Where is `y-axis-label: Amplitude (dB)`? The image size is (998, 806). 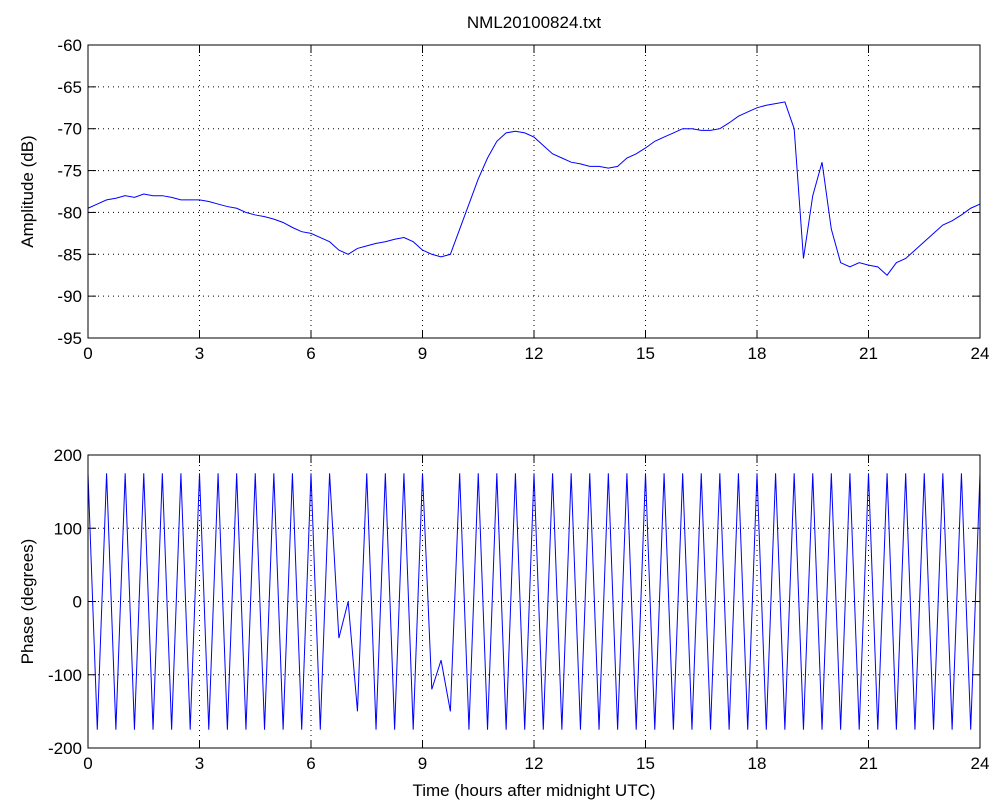
y-axis-label: Amplitude (dB) is located at coordinates (27, 191).